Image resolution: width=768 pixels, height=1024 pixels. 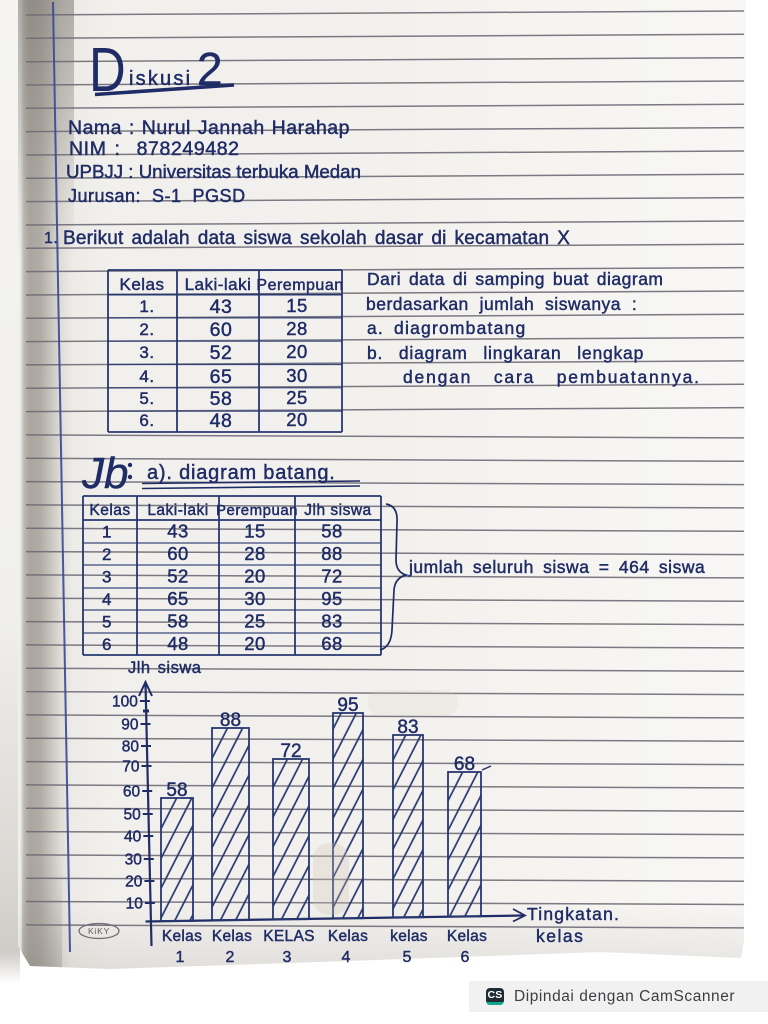 What do you see at coordinates (160, 79) in the screenshot?
I see `svg-text: iskusi` at bounding box center [160, 79].